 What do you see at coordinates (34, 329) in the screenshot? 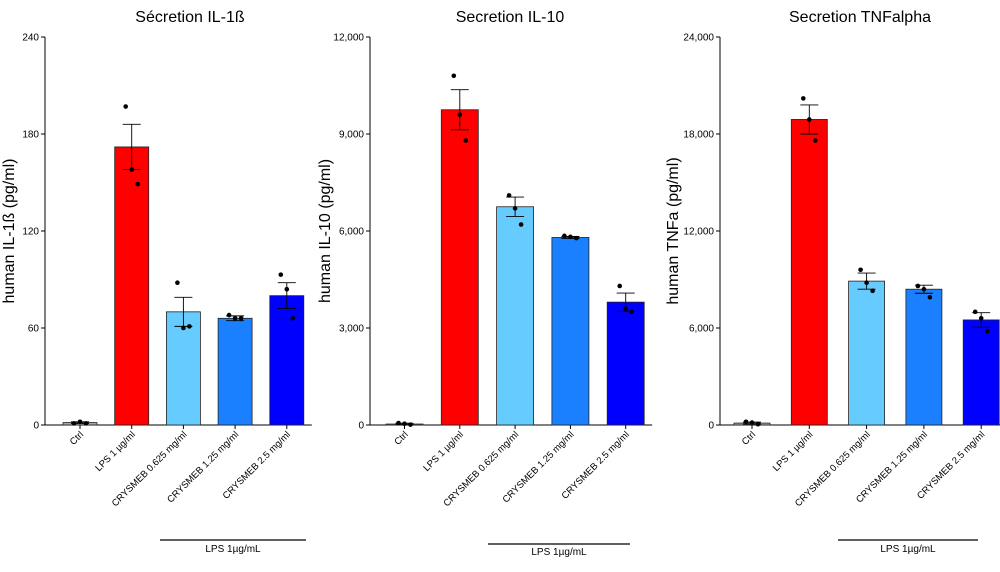
I see `y-tick-label: 60` at bounding box center [34, 329].